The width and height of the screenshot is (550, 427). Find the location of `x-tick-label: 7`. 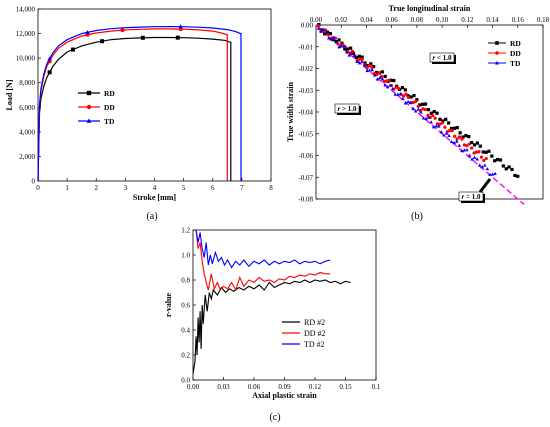

x-tick-label: 7 is located at coordinates (242, 188).